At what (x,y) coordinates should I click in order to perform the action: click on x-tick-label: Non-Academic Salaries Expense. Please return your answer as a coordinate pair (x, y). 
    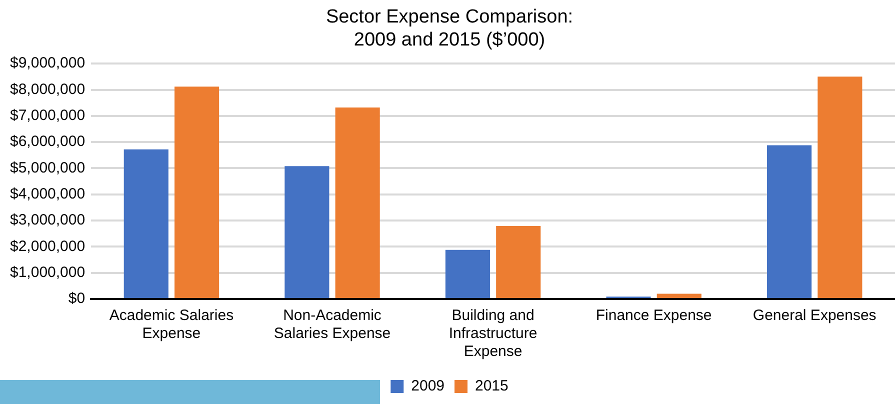
    Looking at the image, I should click on (332, 324).